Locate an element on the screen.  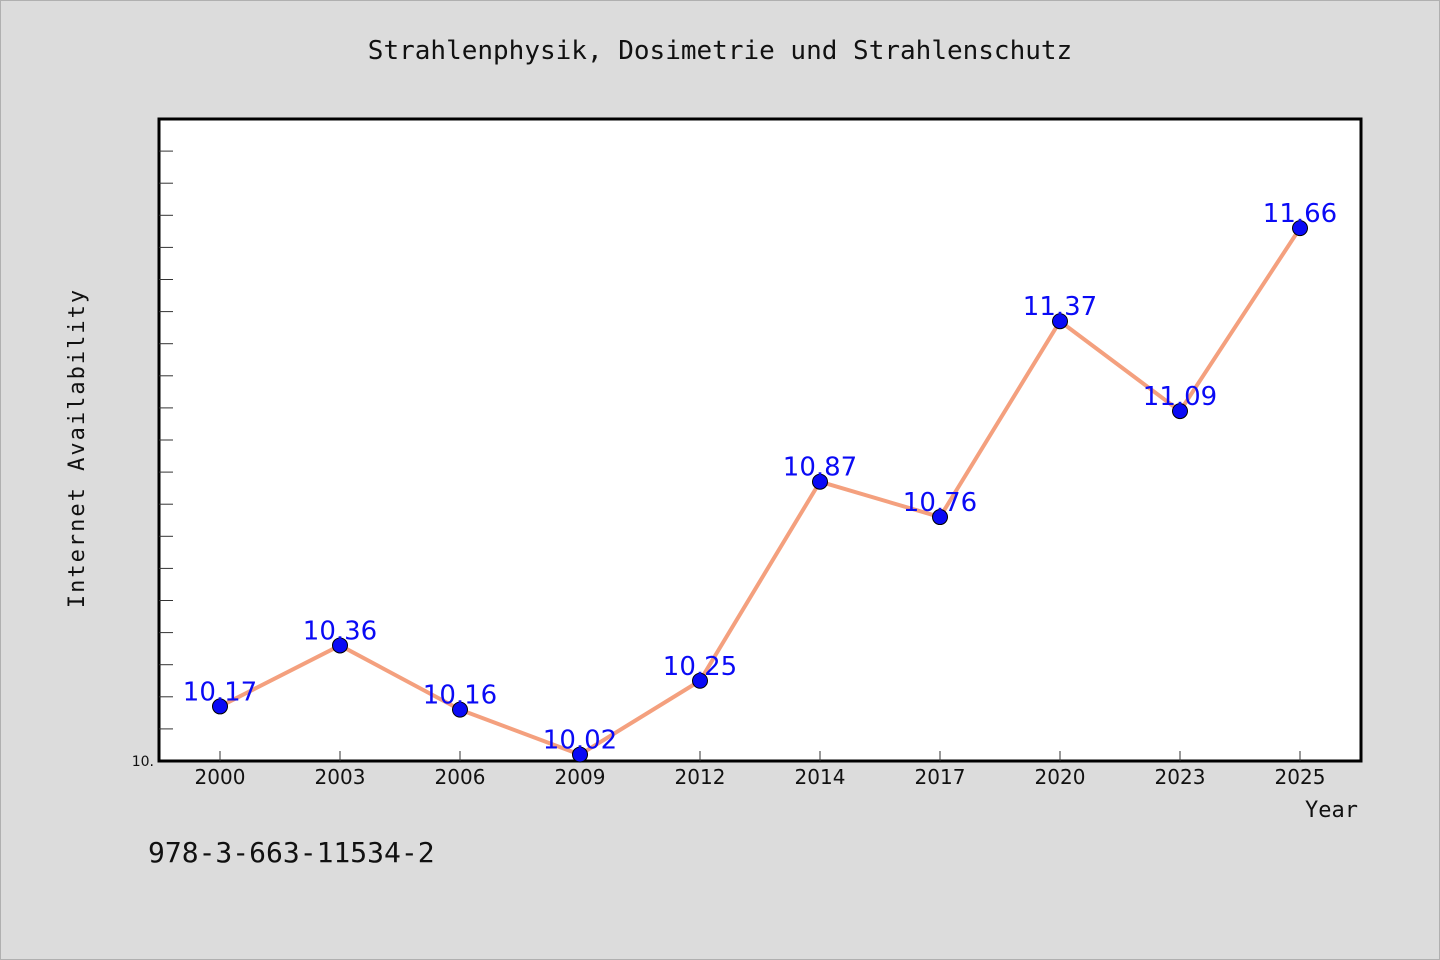
x-tick-label: 2020 is located at coordinates (1060, 777).